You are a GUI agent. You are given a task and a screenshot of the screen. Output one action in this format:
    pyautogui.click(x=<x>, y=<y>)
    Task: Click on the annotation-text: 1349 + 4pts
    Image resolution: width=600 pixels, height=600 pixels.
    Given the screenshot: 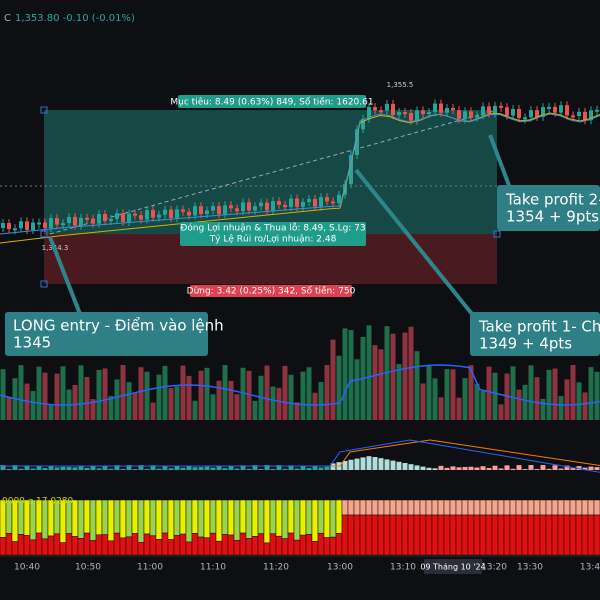 What is the action you would take?
    pyautogui.click(x=525, y=344)
    